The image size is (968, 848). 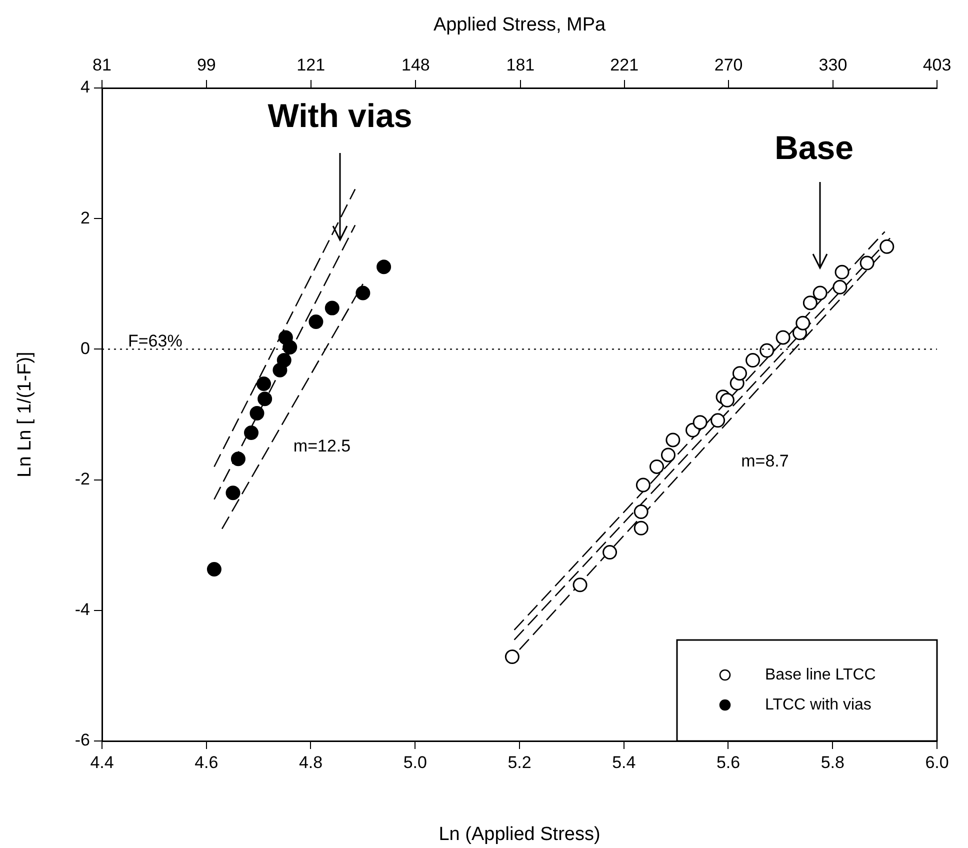 I want to click on annotation: With vias, so click(x=340, y=115).